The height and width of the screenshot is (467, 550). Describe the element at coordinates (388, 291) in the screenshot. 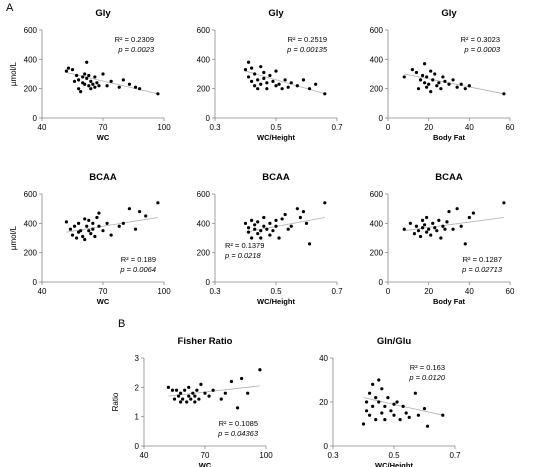

I see `x-tick-label: 0` at that location.